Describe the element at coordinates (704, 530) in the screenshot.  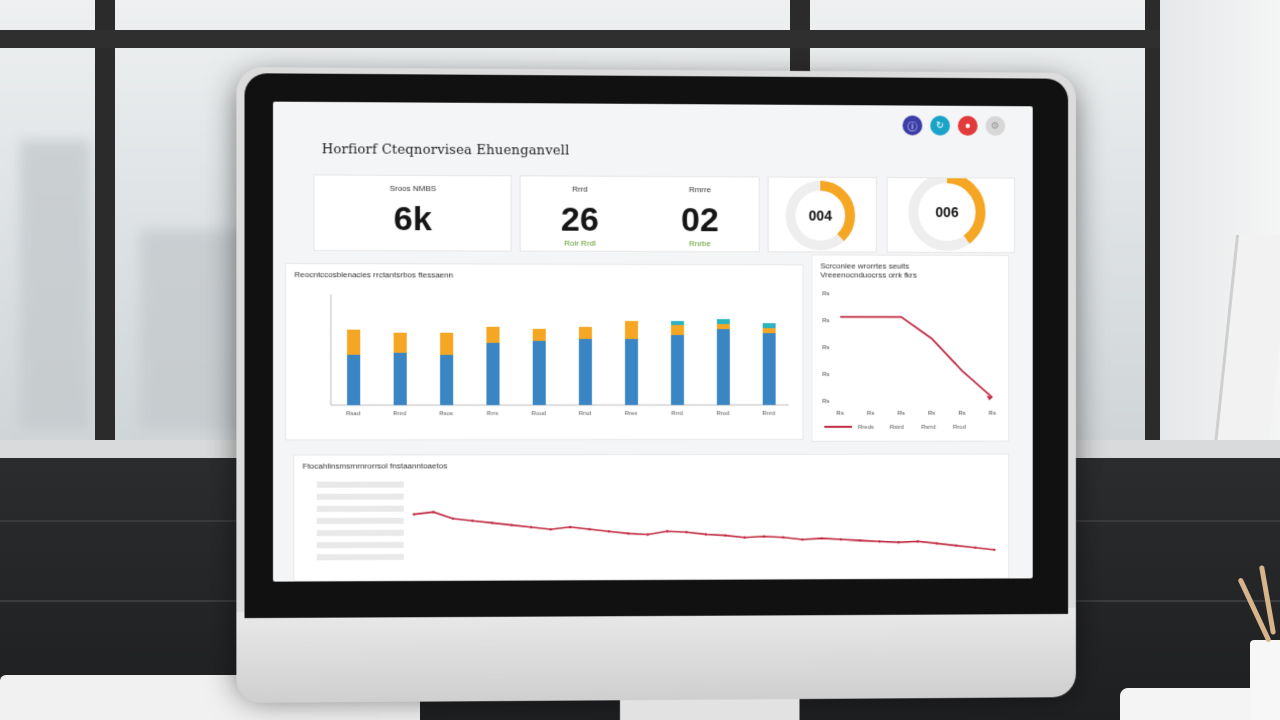
I see `trend-line` at that location.